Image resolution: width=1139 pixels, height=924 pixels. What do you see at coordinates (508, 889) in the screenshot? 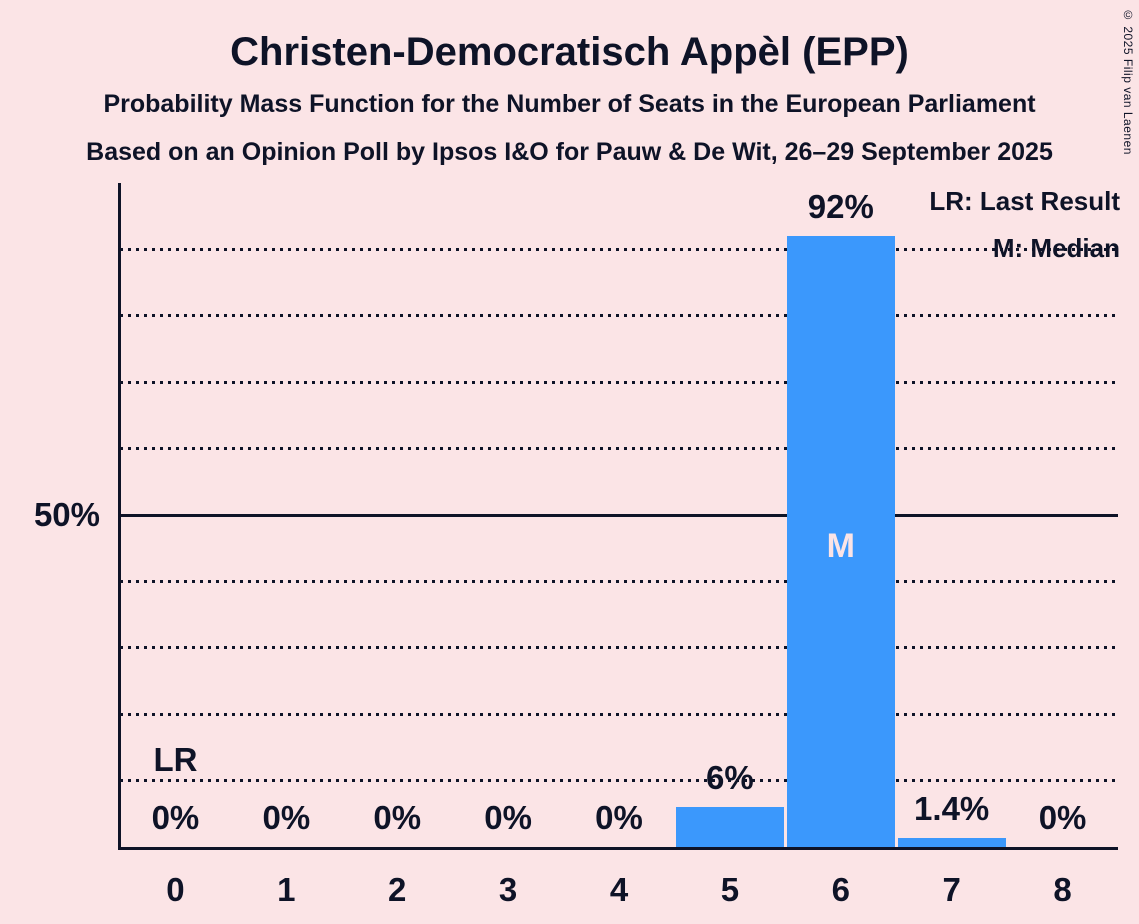
I see `x-tick-label-3: 3` at bounding box center [508, 889].